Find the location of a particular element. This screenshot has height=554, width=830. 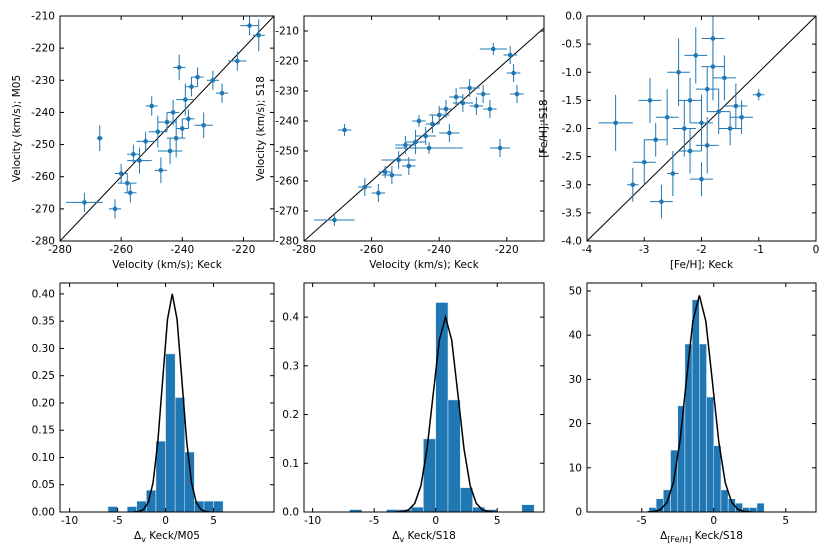

y-tick-label: -270 is located at coordinates (43, 209).